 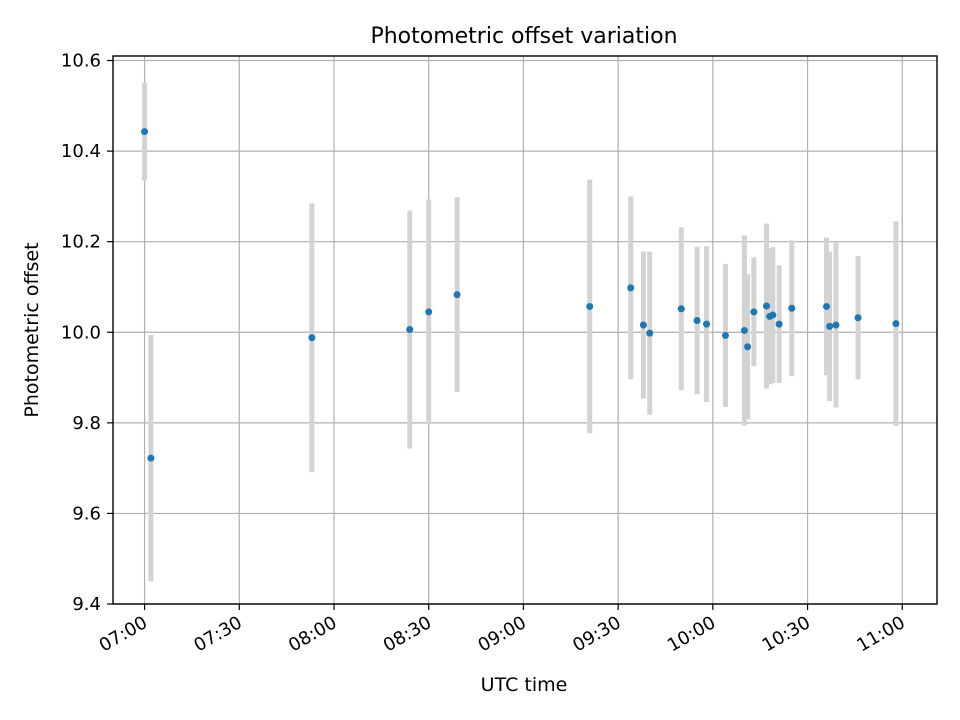 I want to click on y-tick-label: 10.6, so click(x=81, y=61).